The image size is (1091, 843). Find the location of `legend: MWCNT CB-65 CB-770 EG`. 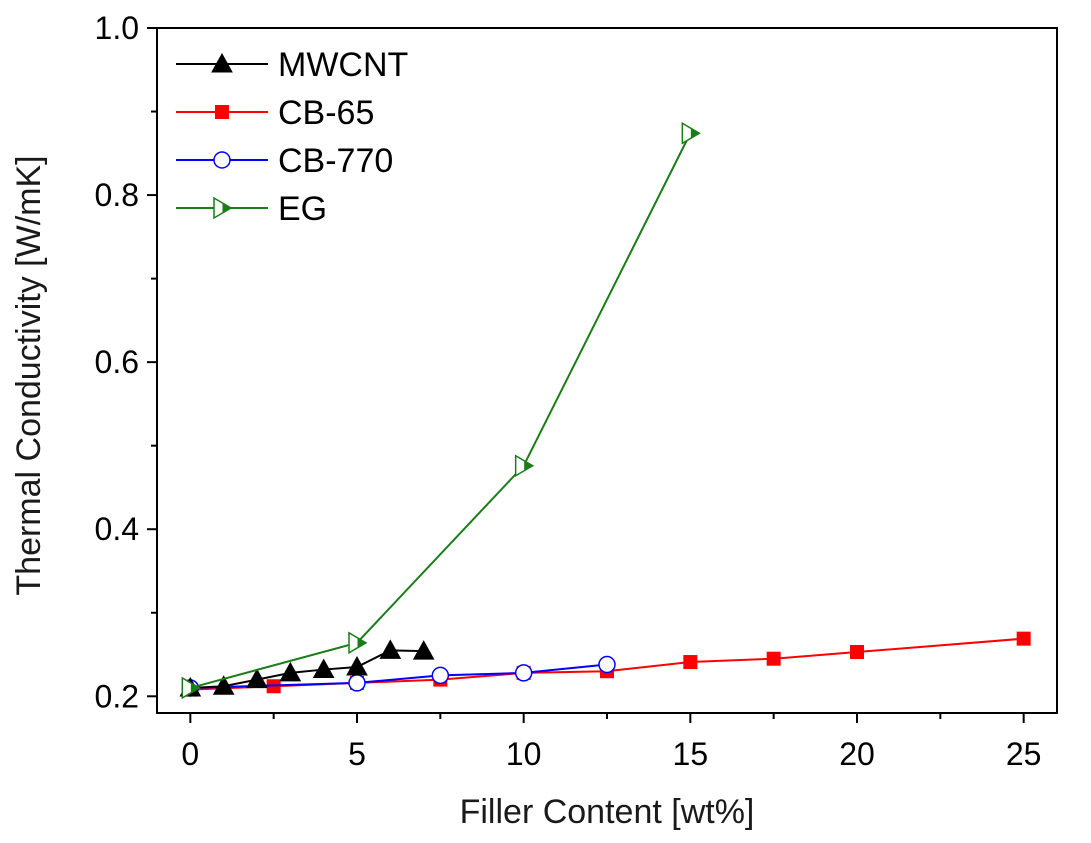

legend: MWCNT CB-65 CB-770 EG is located at coordinates (292, 137).